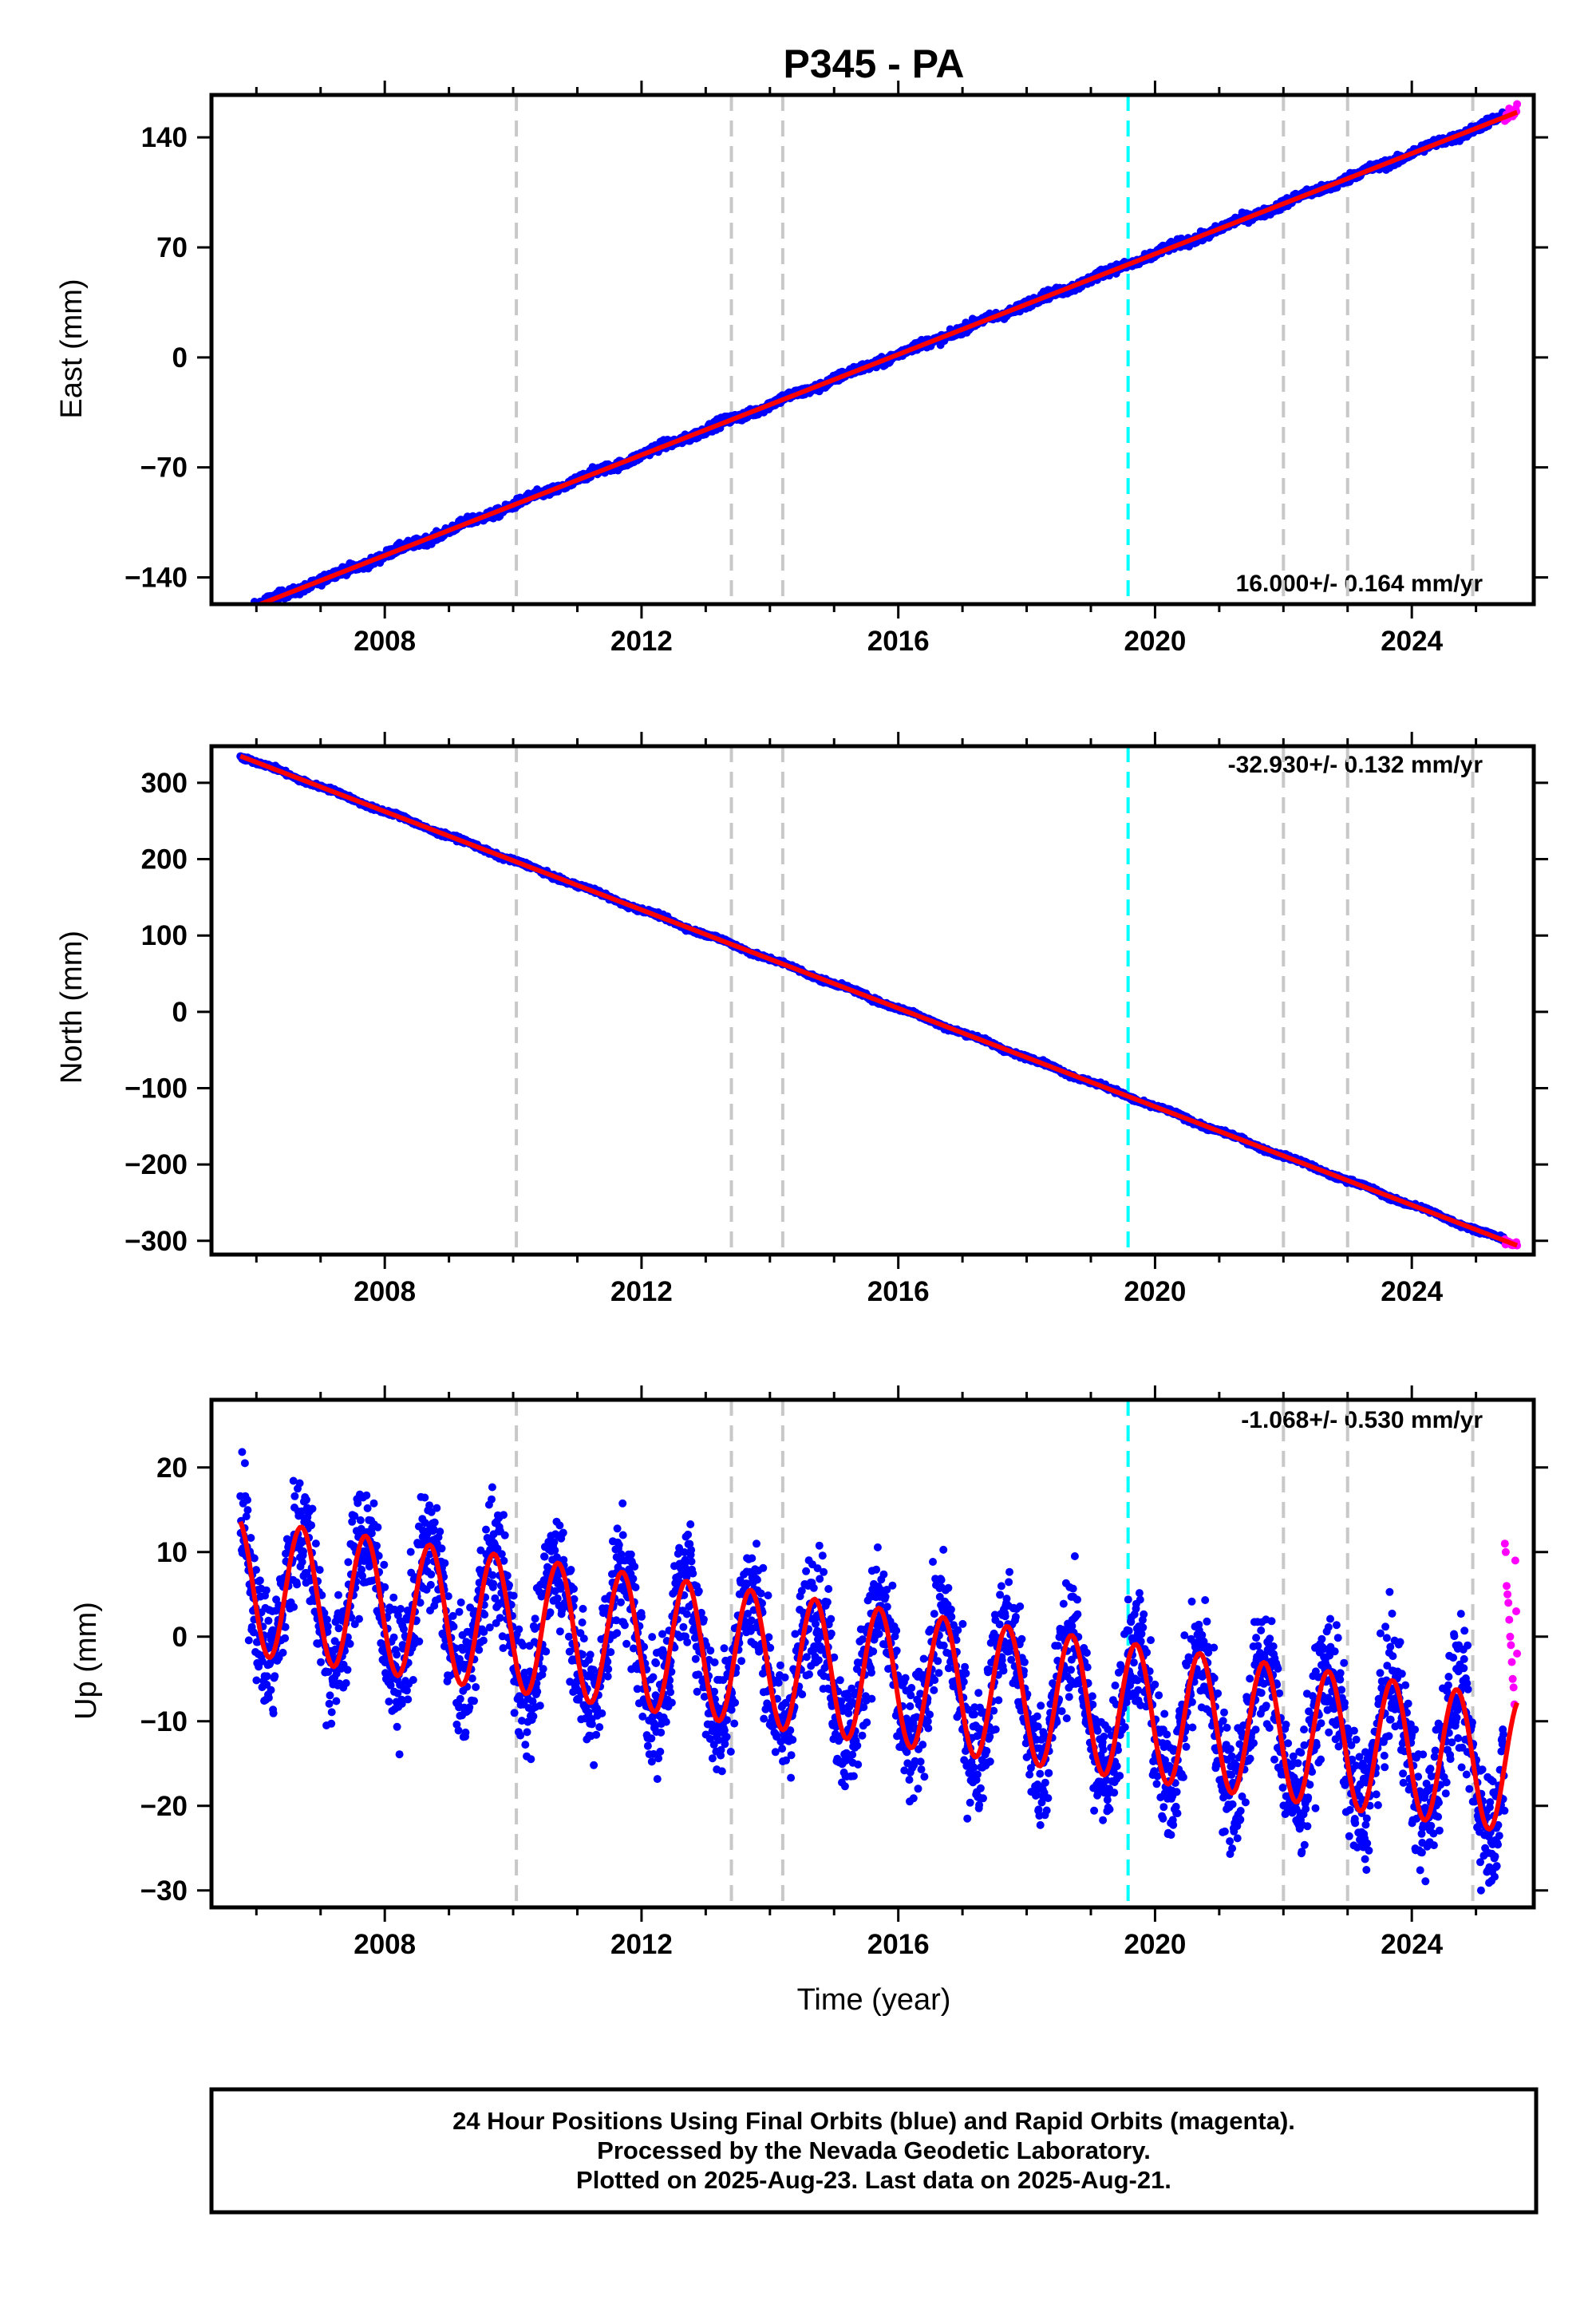 This screenshot has height=2316, width=1596. Describe the element at coordinates (641, 641) in the screenshot. I see `east-x-tick-label: 2012` at that location.